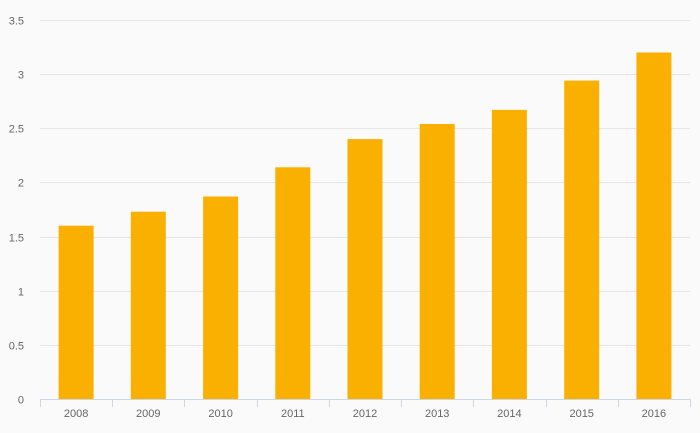 The width and height of the screenshot is (700, 433). I want to click on y-tick-label: 0.5, so click(16, 347).